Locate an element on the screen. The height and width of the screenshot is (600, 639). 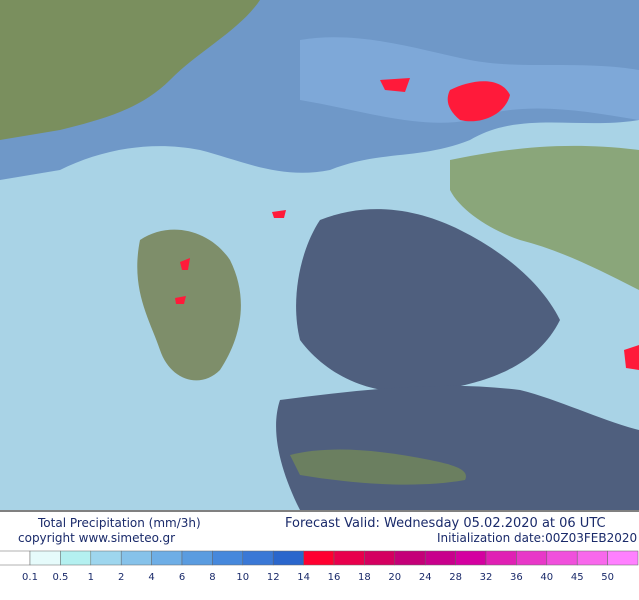
legend-label: 40 is located at coordinates (546, 577).